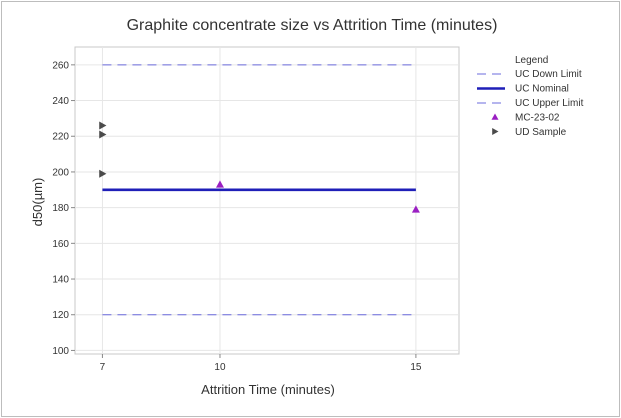 Image resolution: width=621 pixels, height=418 pixels. I want to click on legend-label: UC Nominal, so click(542, 89).